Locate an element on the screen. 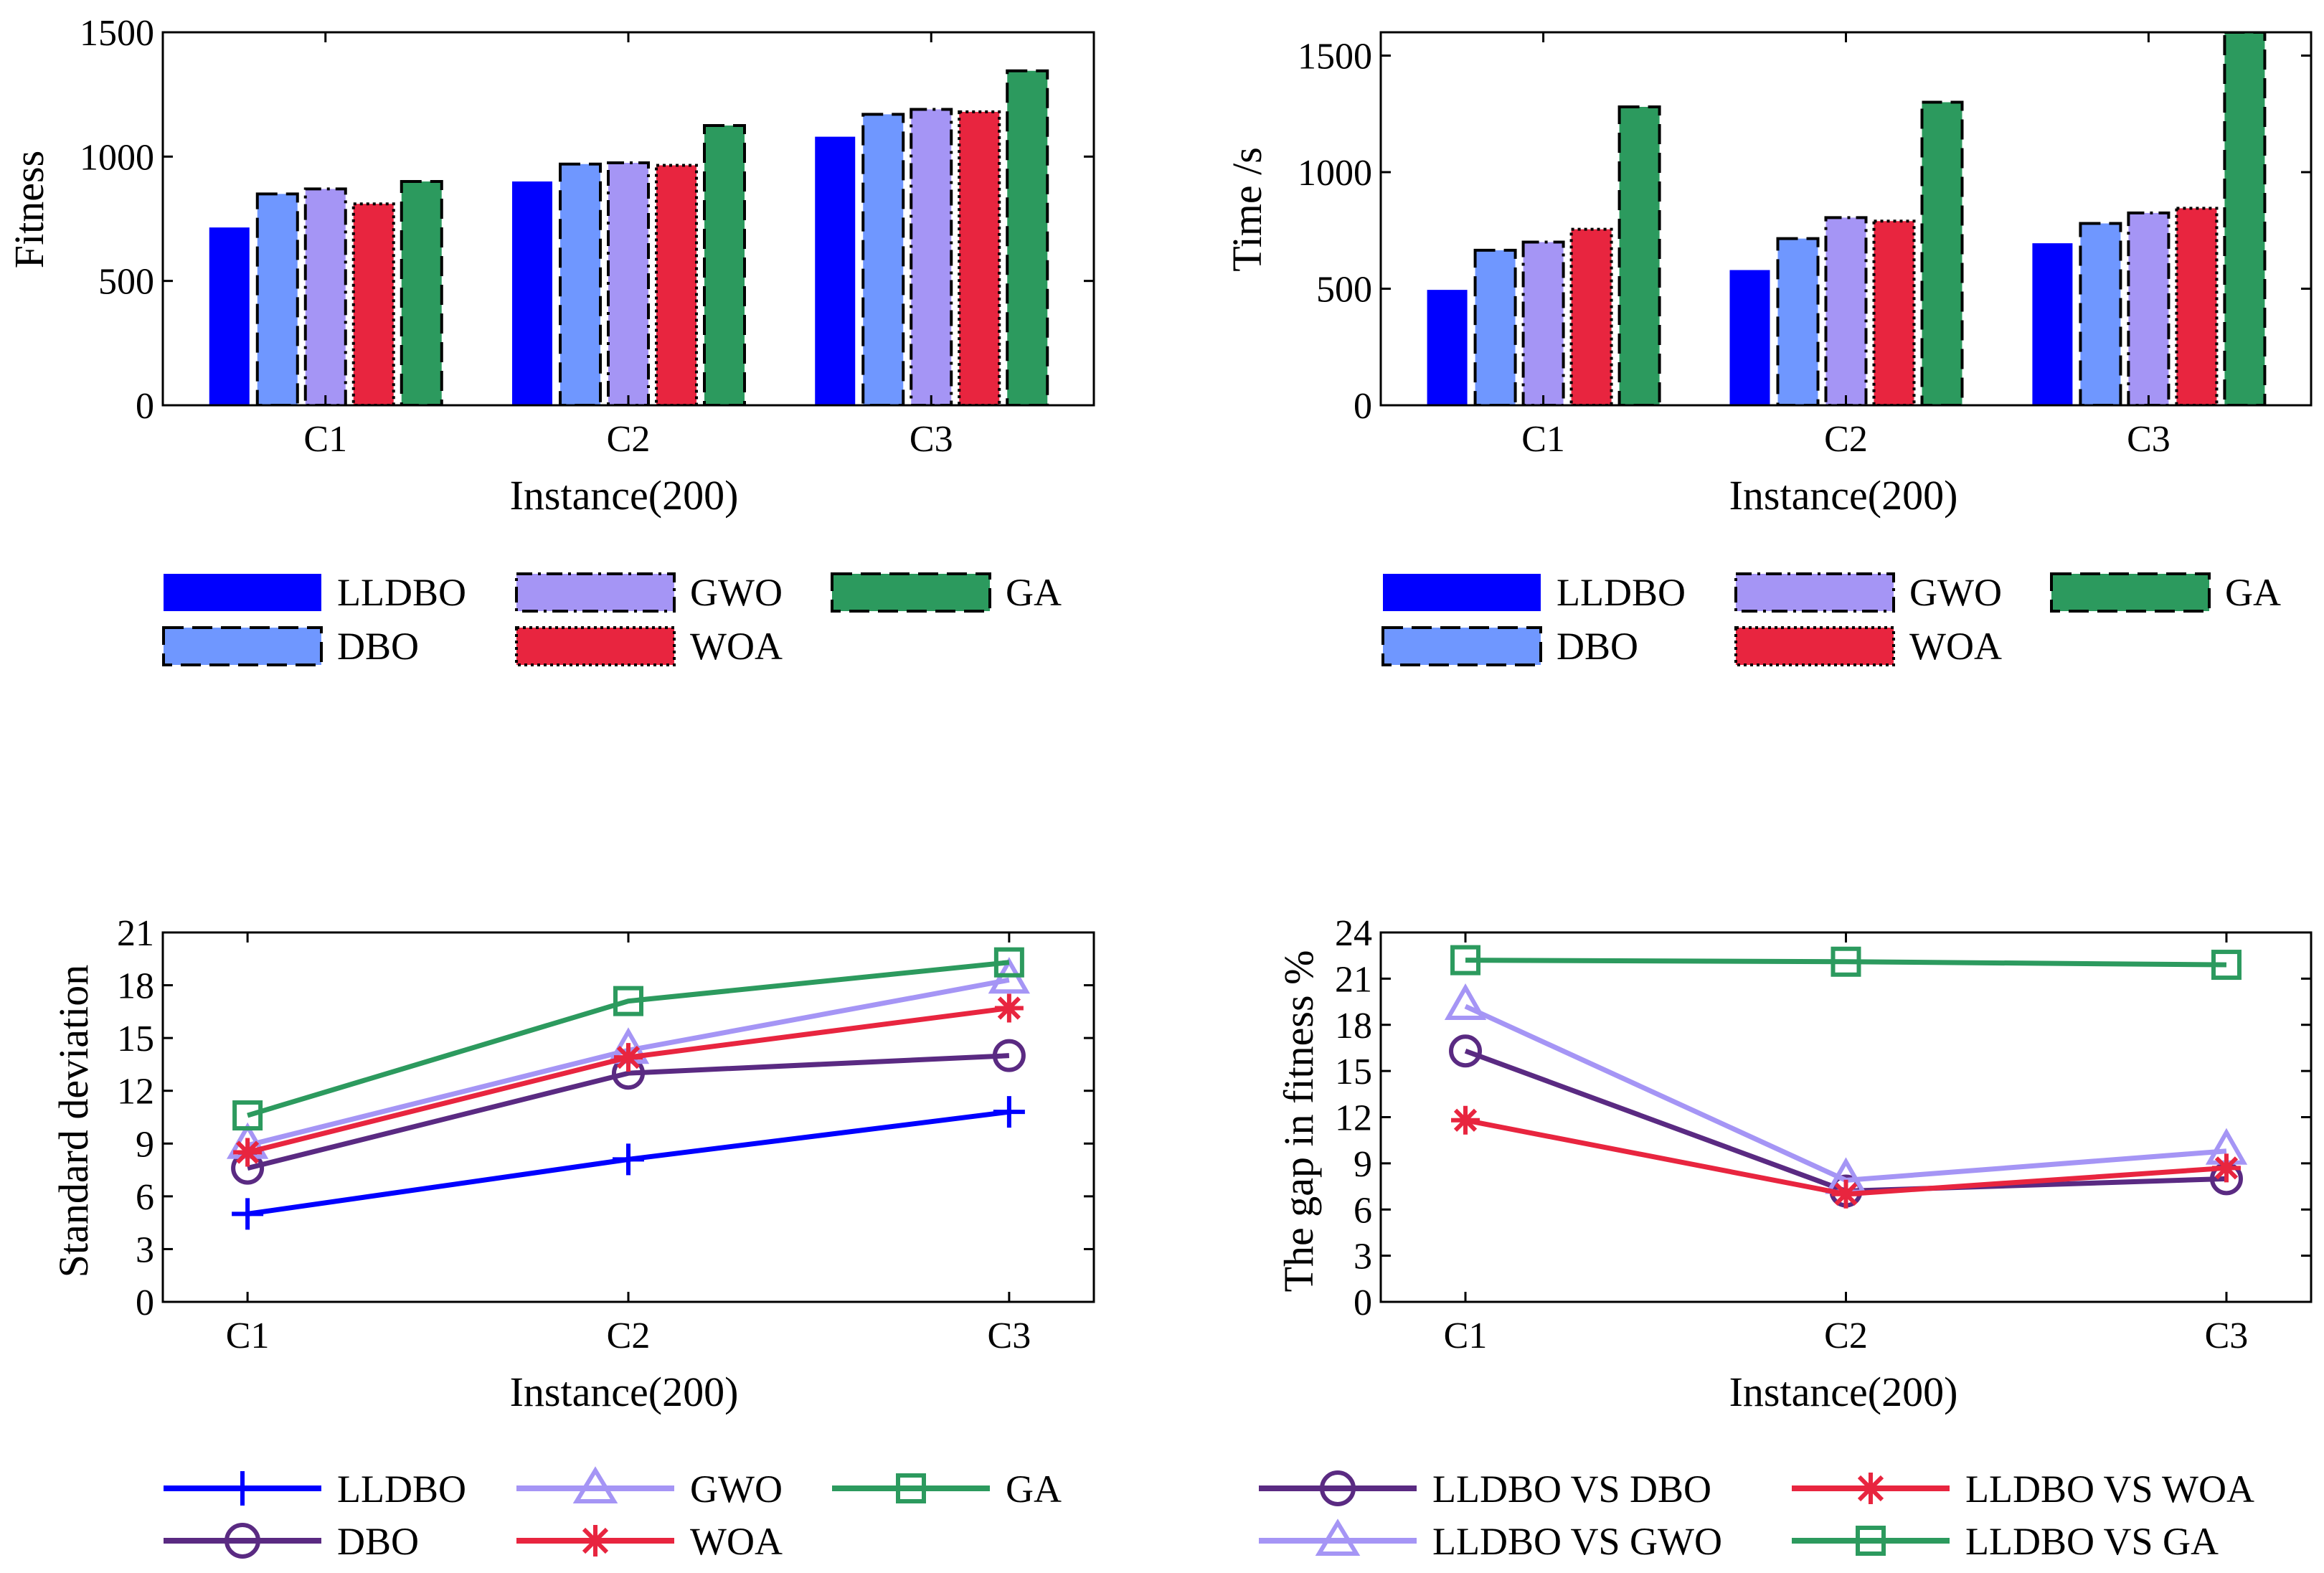 This screenshot has width=2324, height=1573. stddev-legend-marker-ga is located at coordinates (911, 1488).